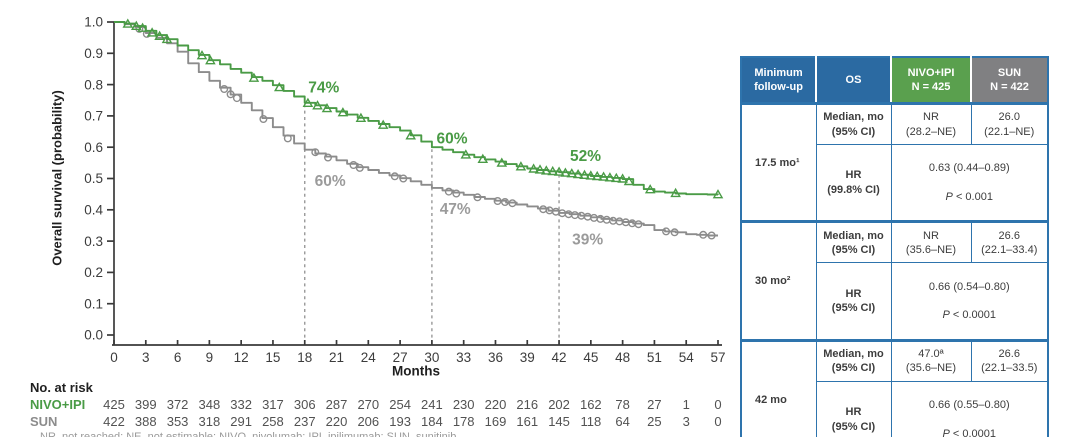  What do you see at coordinates (209, 404) in the screenshot?
I see `at-risk-value: 348` at bounding box center [209, 404].